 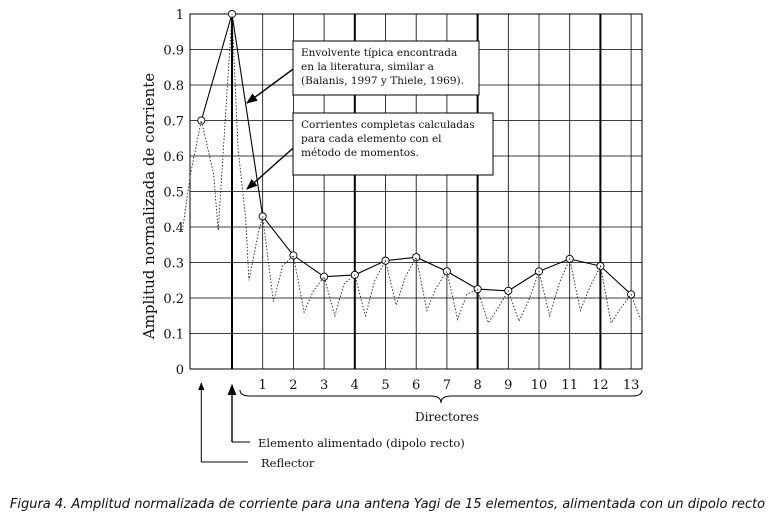 What do you see at coordinates (379, 53) in the screenshot?
I see `annotation-text: Envolvente típica encontrada` at bounding box center [379, 53].